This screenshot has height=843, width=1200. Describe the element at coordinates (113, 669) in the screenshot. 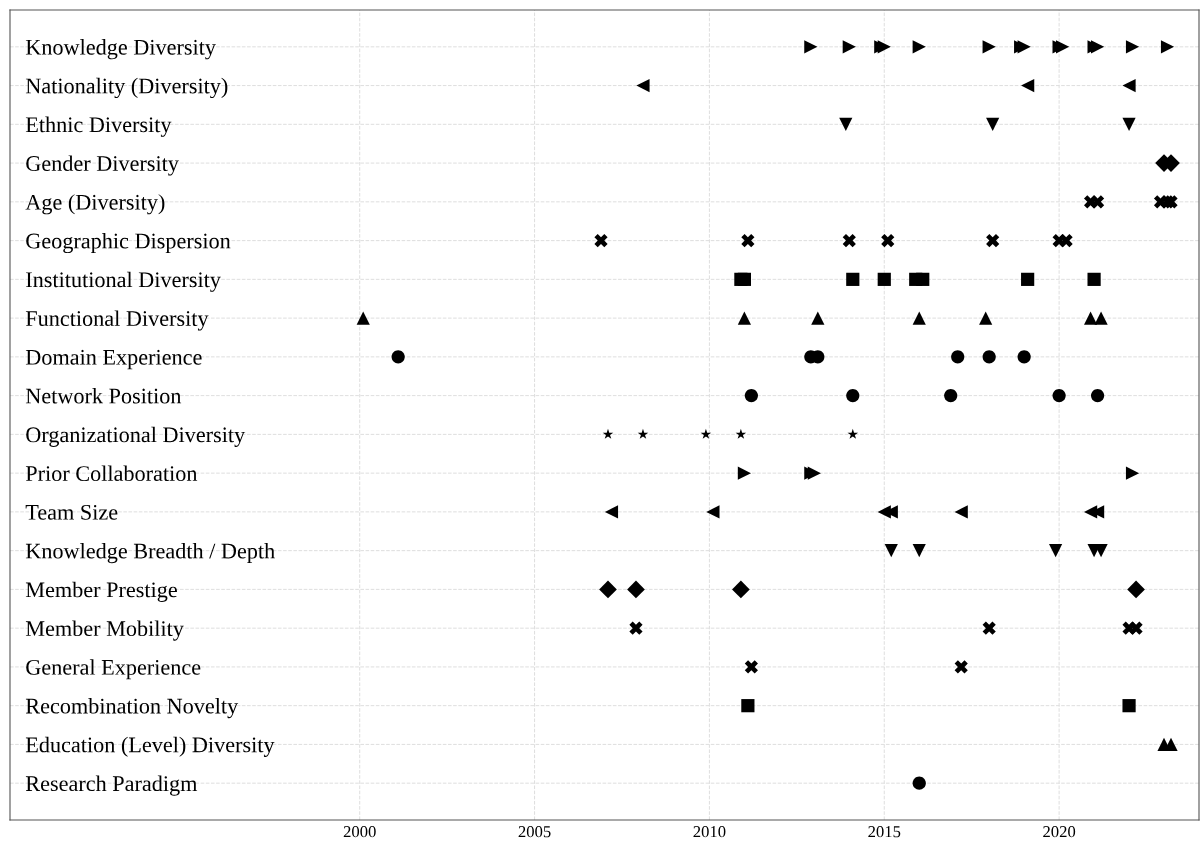

I see `y-tick-label: General Experience` at that location.